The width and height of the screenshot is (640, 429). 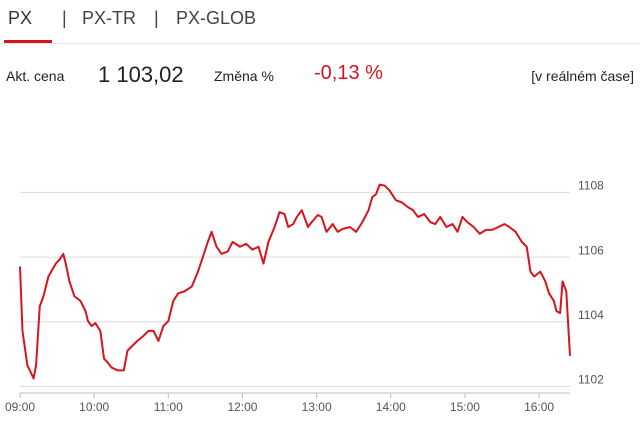 What do you see at coordinates (242, 407) in the screenshot?
I see `x-tick-label: 12:00` at bounding box center [242, 407].